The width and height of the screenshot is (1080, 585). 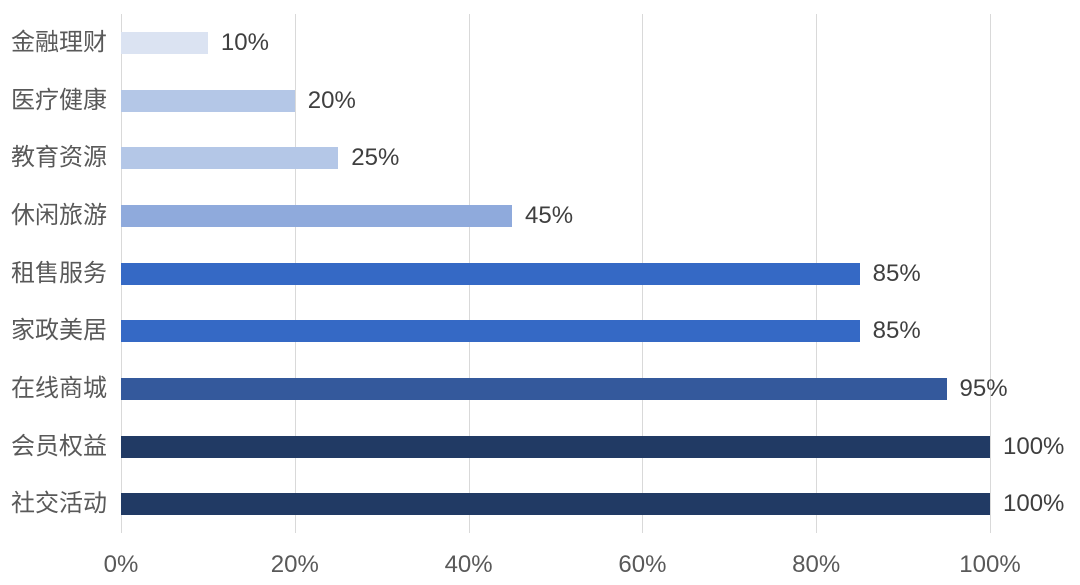 What do you see at coordinates (816, 564) in the screenshot?
I see `x-axis-tick-label: 80%` at bounding box center [816, 564].